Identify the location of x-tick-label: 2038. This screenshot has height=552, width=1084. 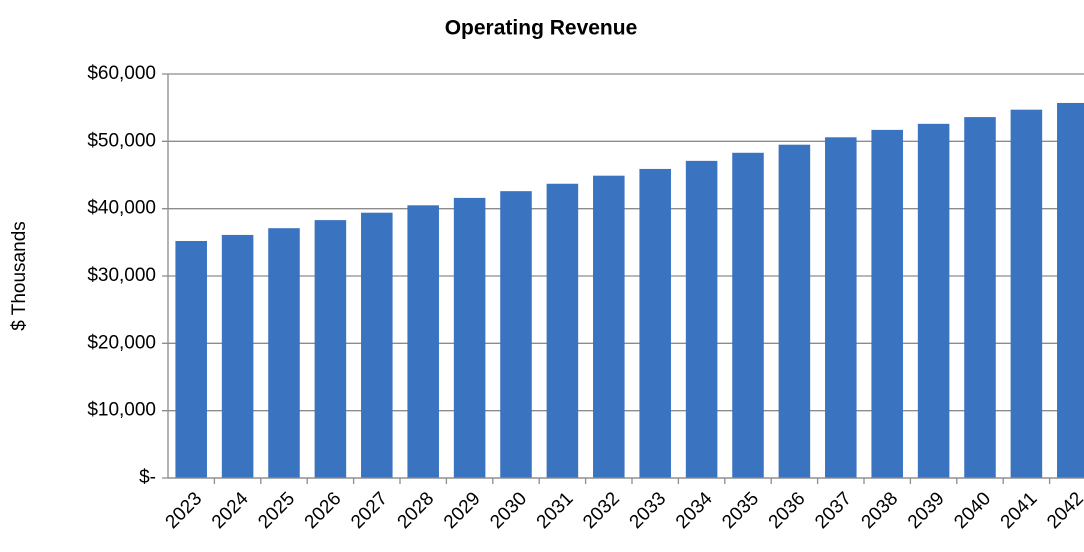
(880, 510).